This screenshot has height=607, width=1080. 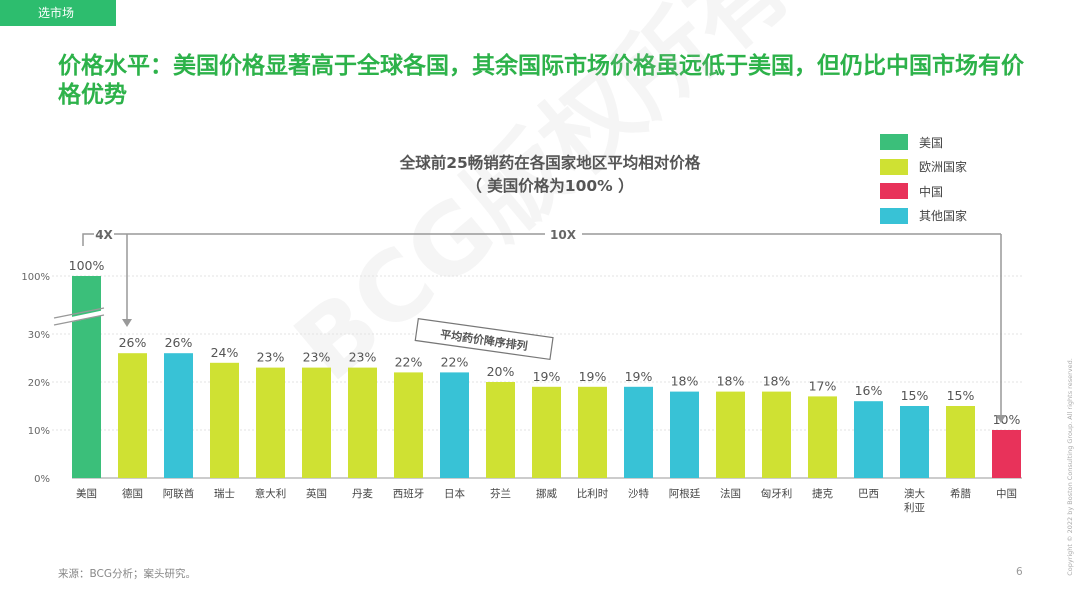 What do you see at coordinates (408, 425) in the screenshot?
I see `bar-西班牙` at bounding box center [408, 425].